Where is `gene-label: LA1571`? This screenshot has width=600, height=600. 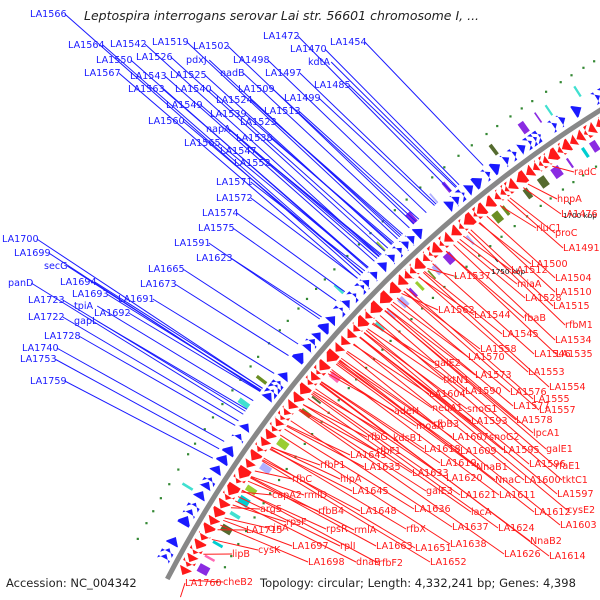 gene-label: LA1571 is located at coordinates (234, 182).